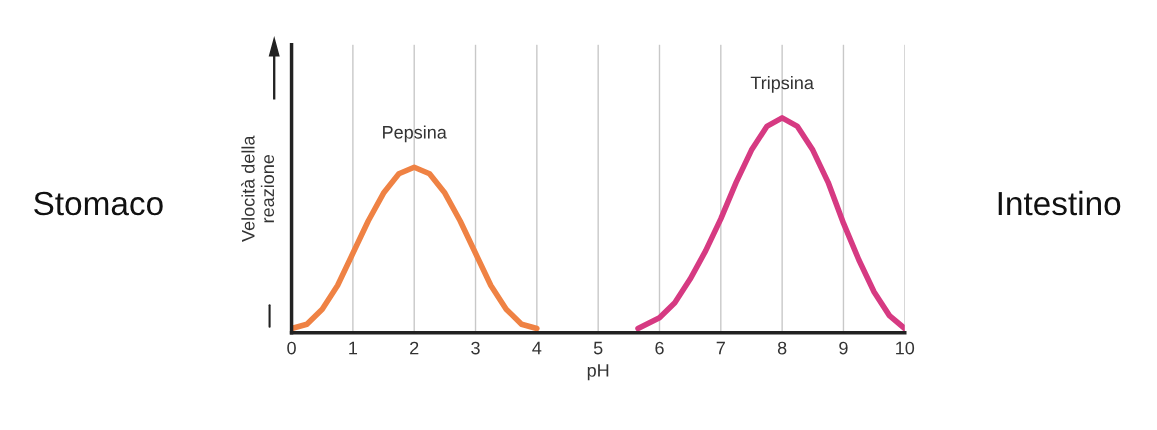  Describe the element at coordinates (782, 84) in the screenshot. I see `series-label: Tripsina` at that location.